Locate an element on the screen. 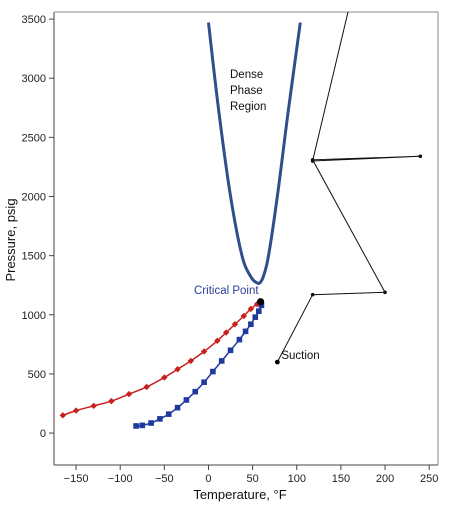 This screenshot has height=509, width=450. envelope-curve is located at coordinates (254, 154).